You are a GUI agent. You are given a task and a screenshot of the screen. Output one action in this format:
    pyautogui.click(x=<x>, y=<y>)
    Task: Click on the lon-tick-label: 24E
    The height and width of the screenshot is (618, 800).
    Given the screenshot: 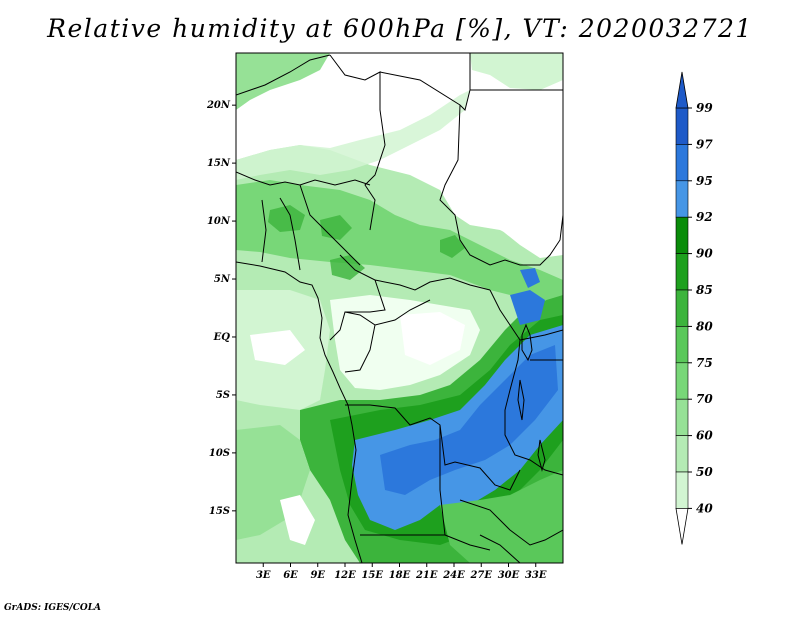 What is the action you would take?
    pyautogui.click(x=453, y=575)
    